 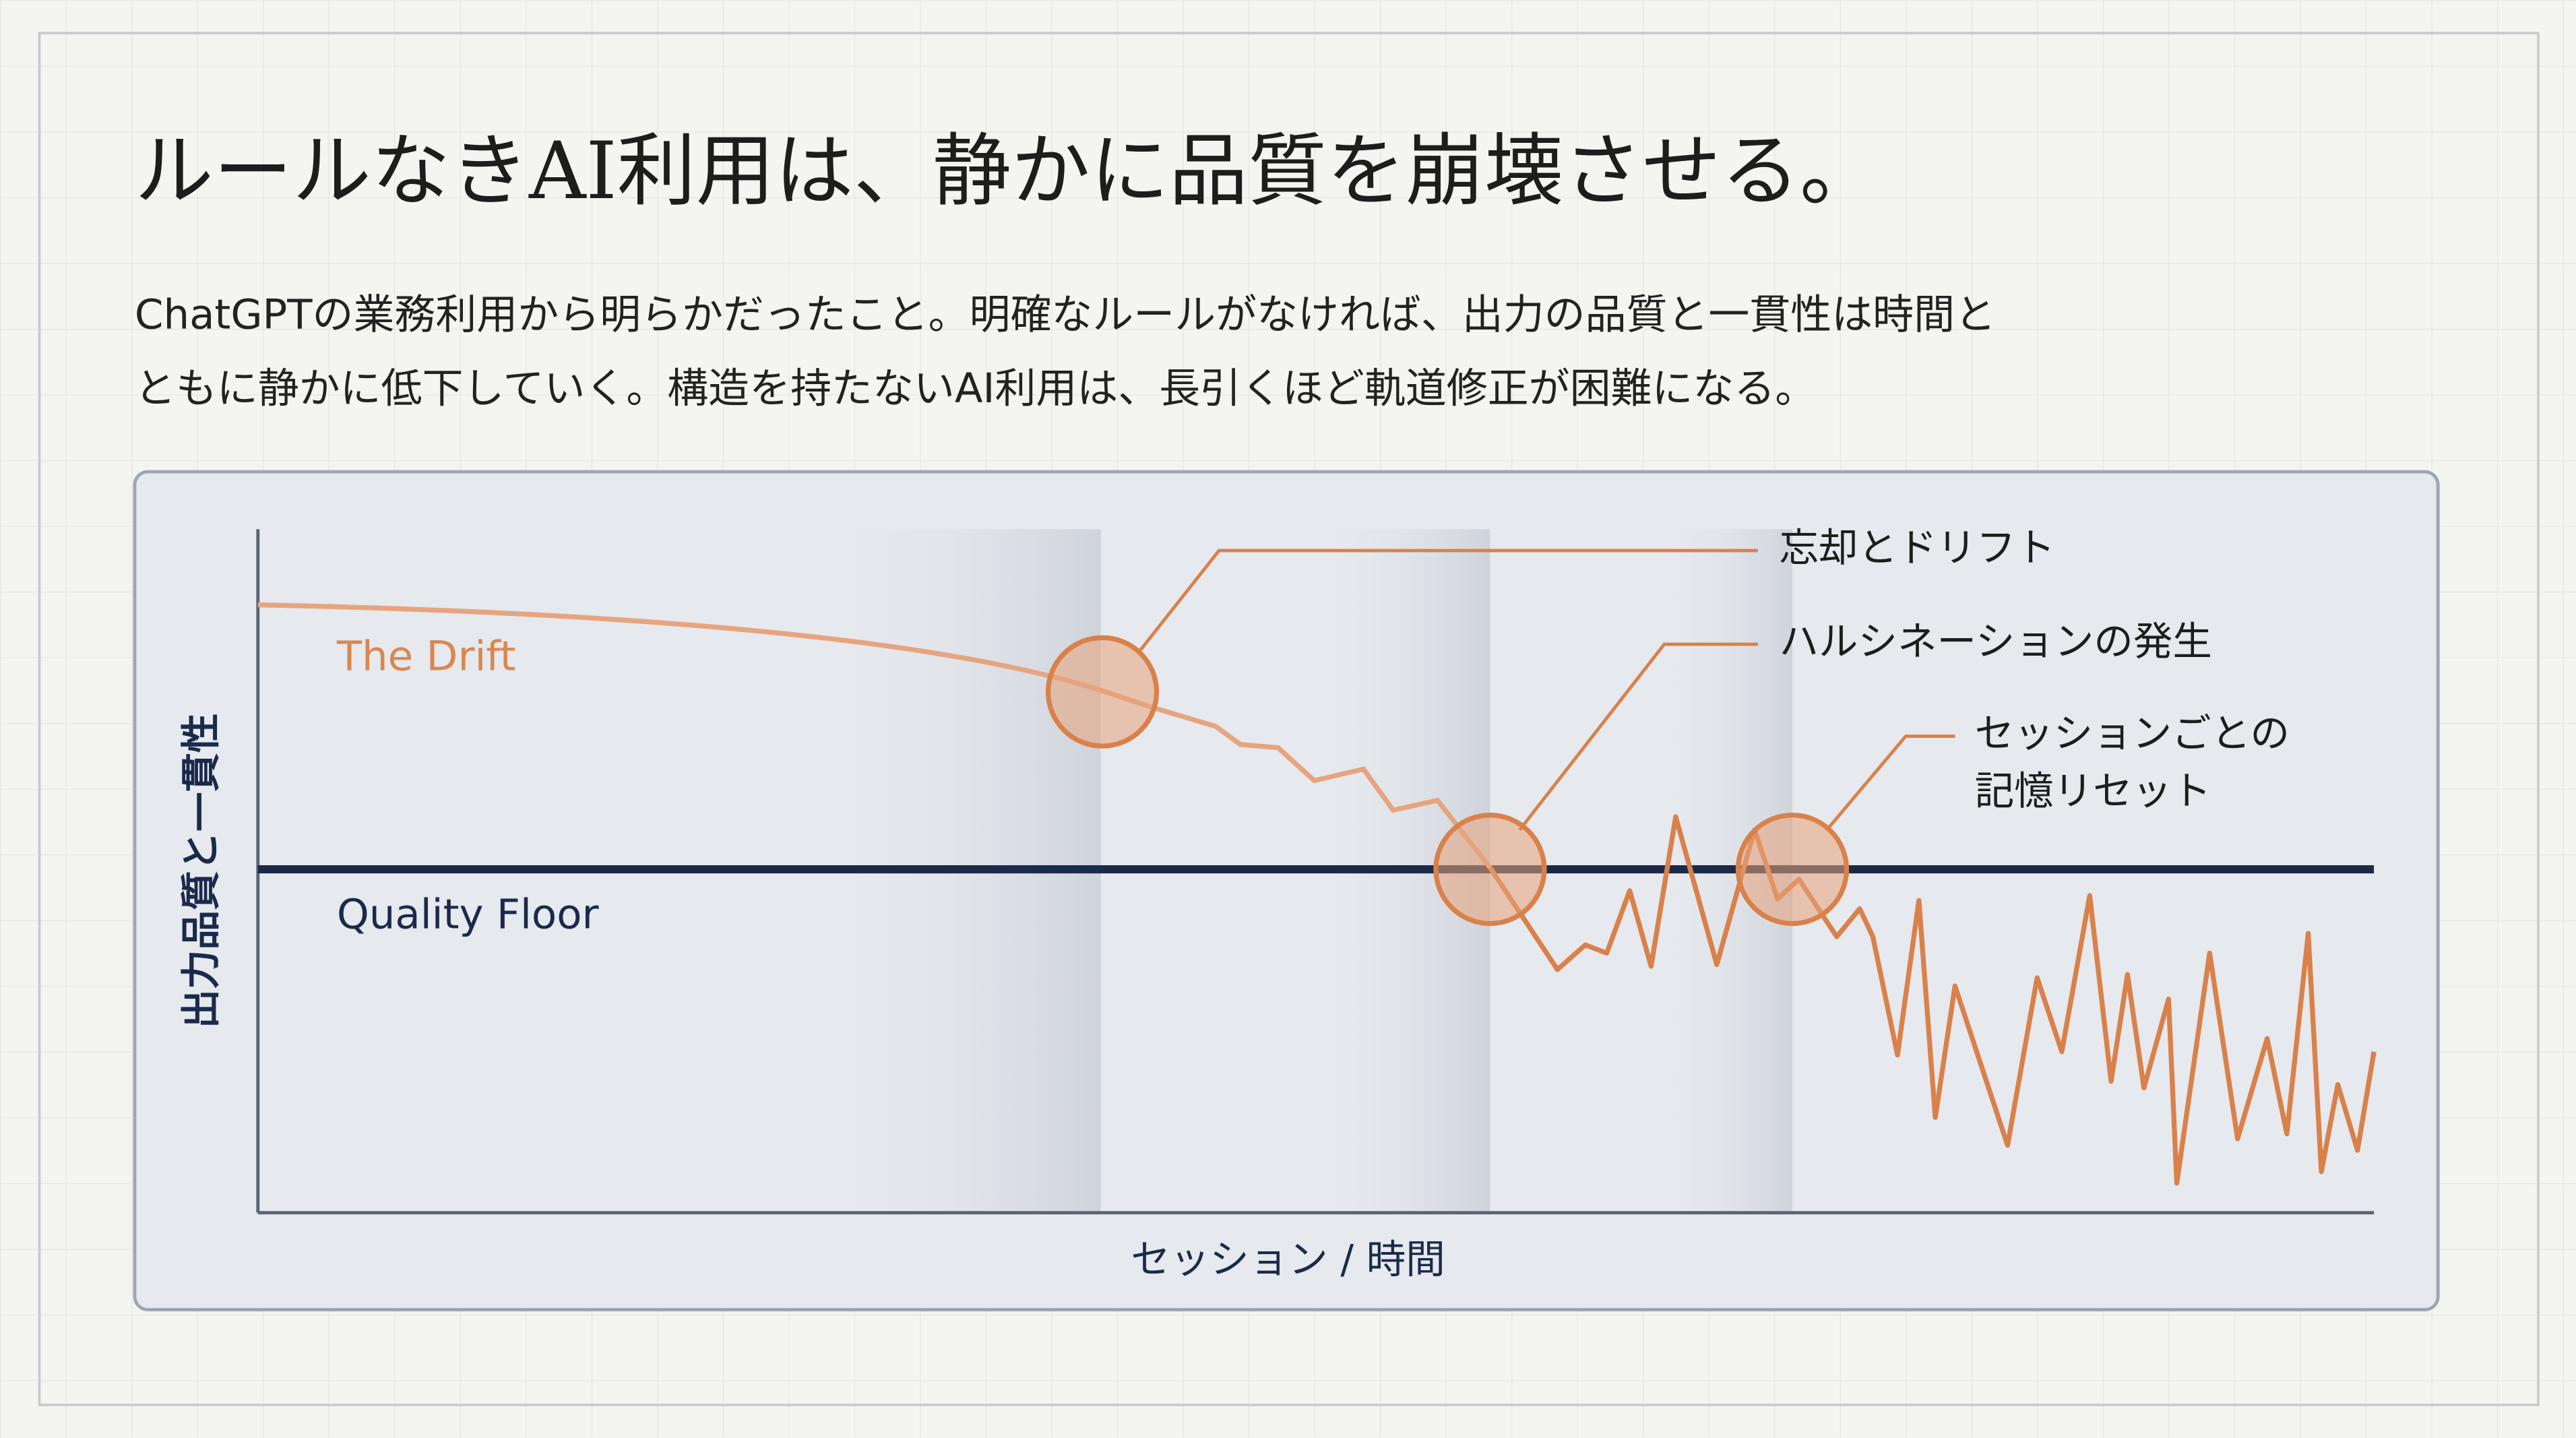 I want to click on drift-label: The Drift, so click(x=426, y=657).